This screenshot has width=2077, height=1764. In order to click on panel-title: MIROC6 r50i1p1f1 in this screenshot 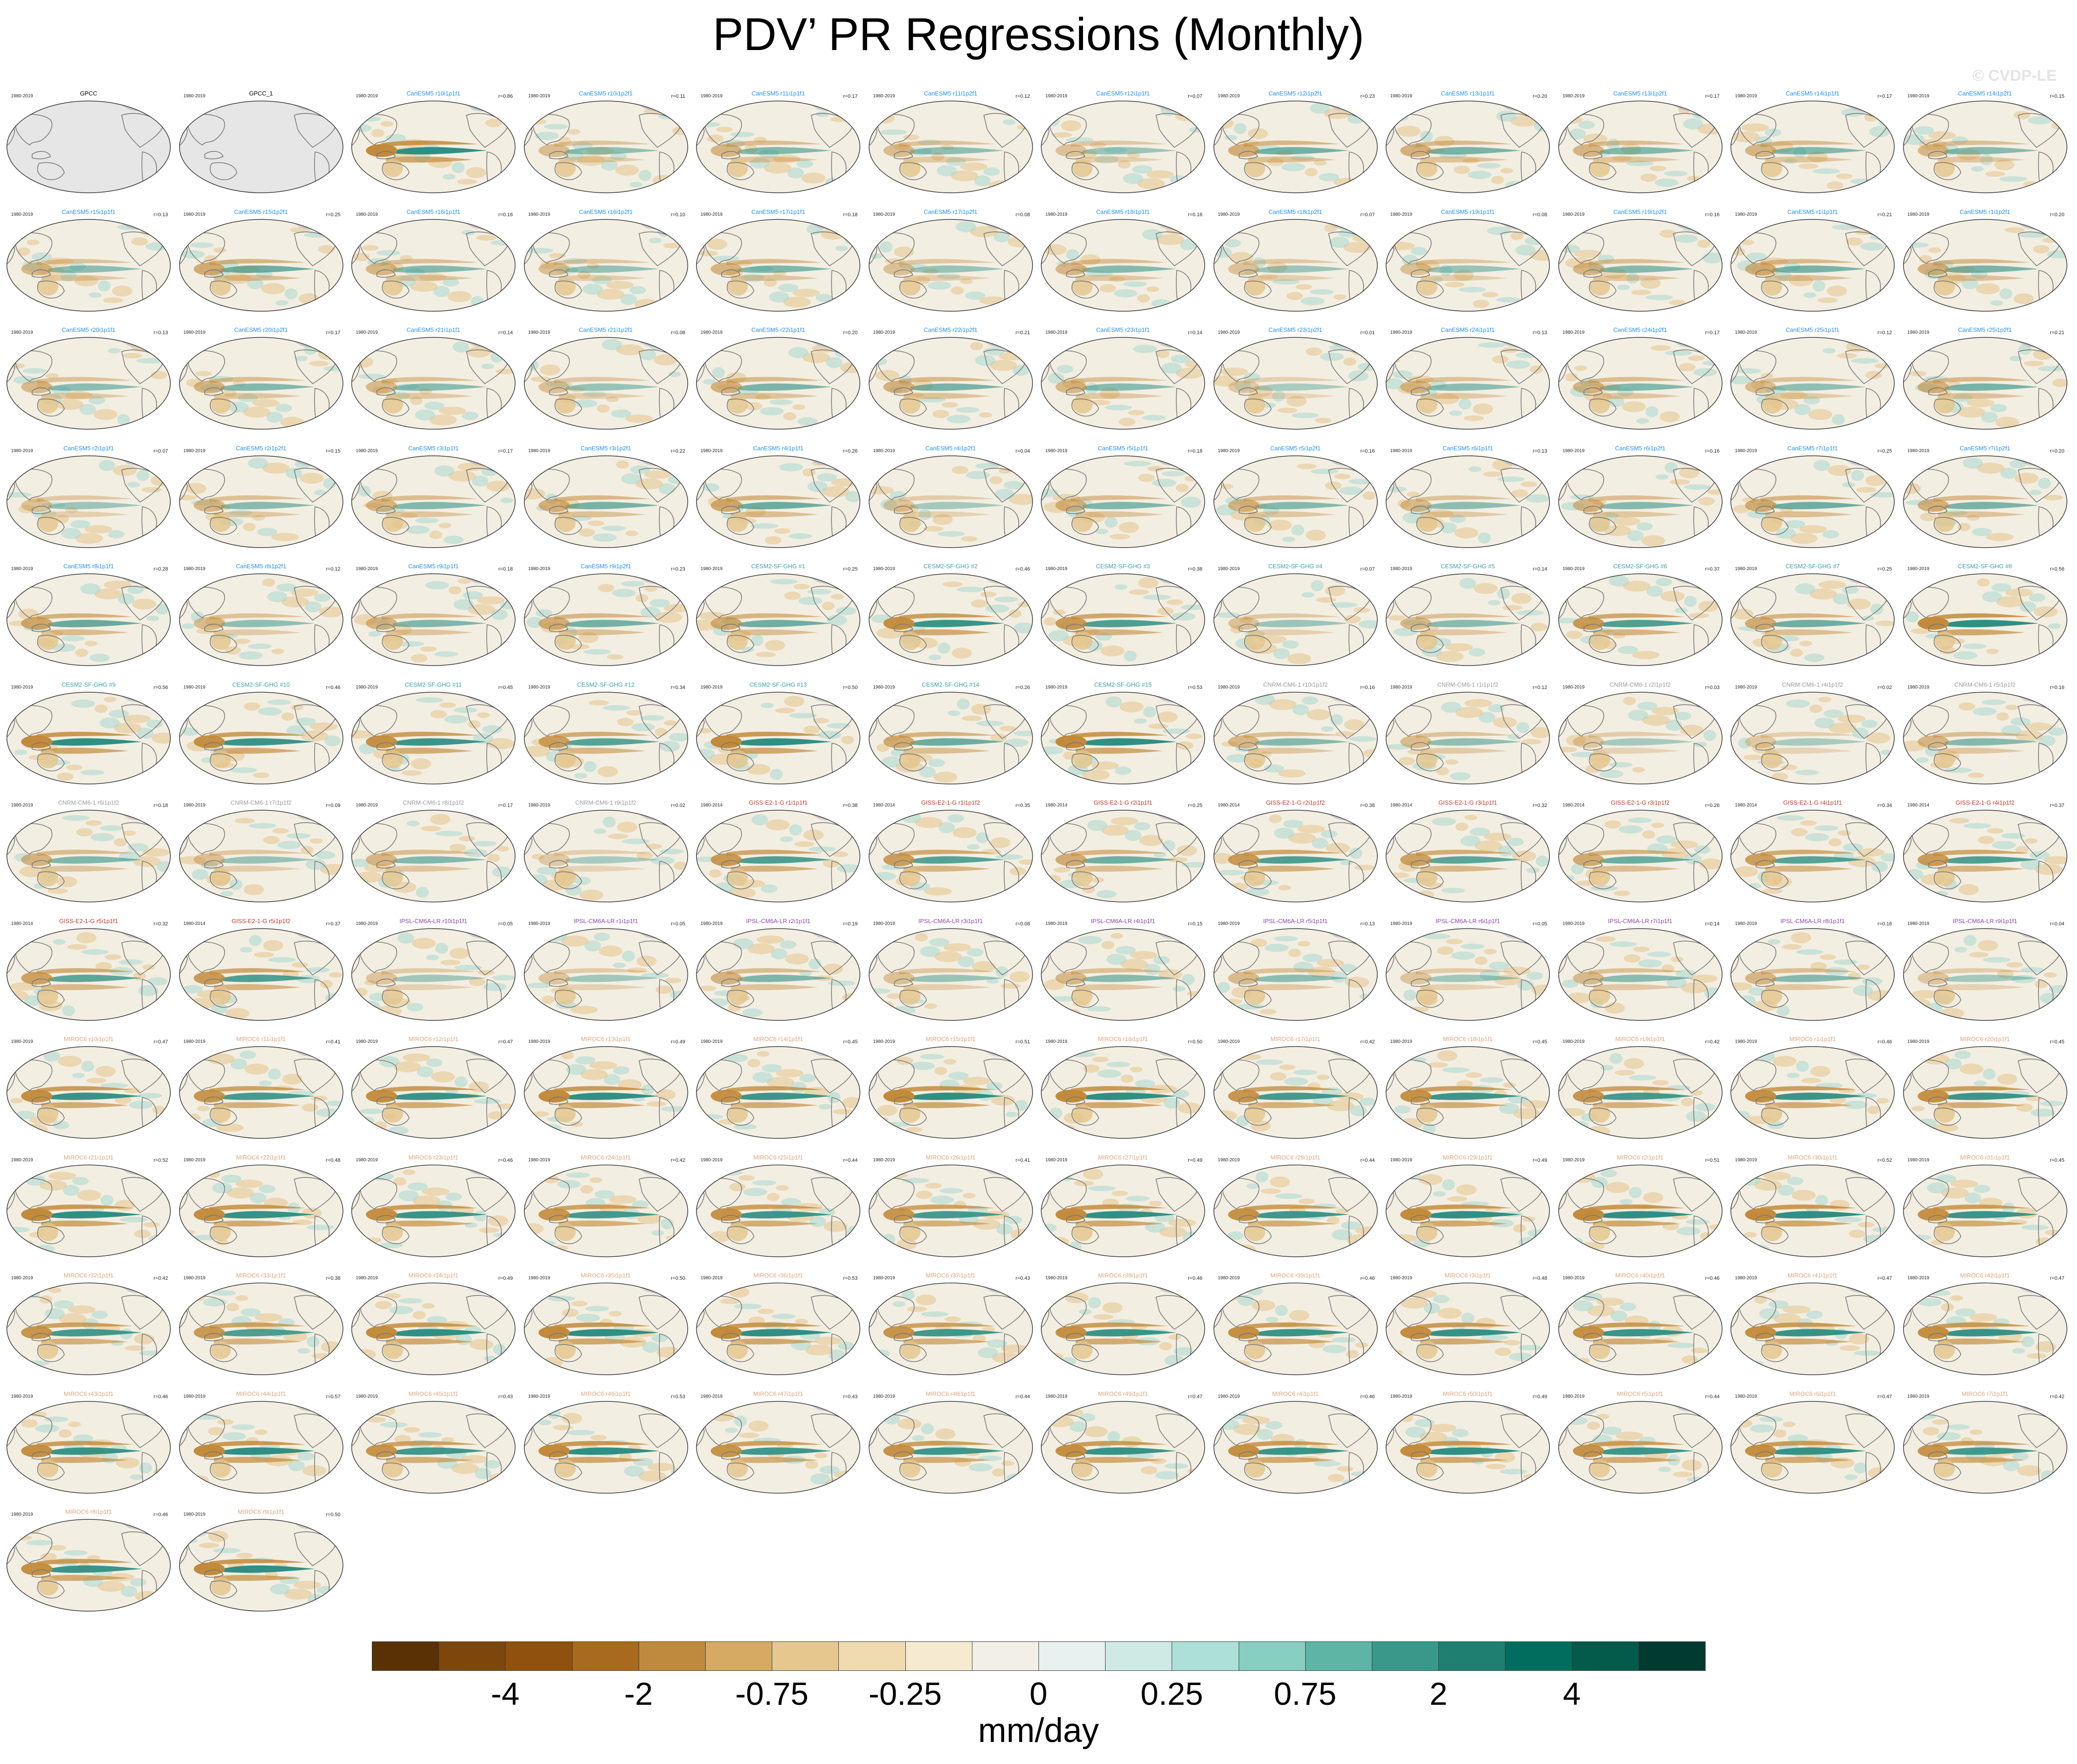, I will do `click(1468, 1393)`.